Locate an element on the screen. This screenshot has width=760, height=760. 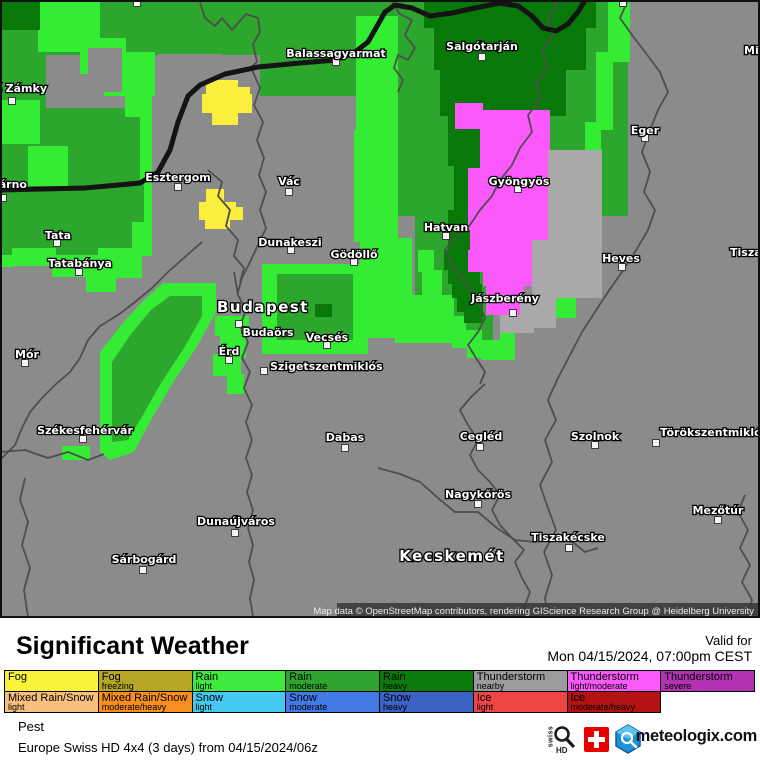
city-label: Eger is located at coordinates (645, 130).